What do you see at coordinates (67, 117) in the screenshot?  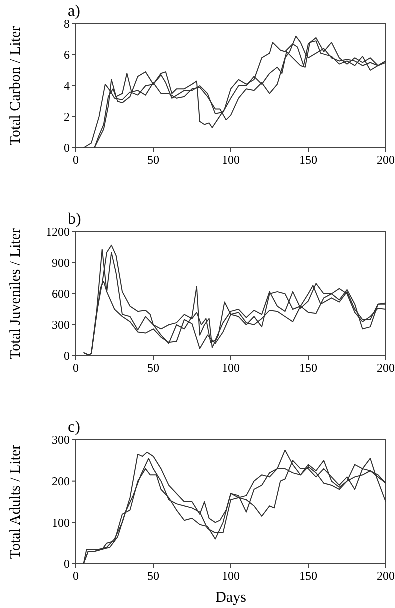 I see `y-tick-label: 2` at bounding box center [67, 117].